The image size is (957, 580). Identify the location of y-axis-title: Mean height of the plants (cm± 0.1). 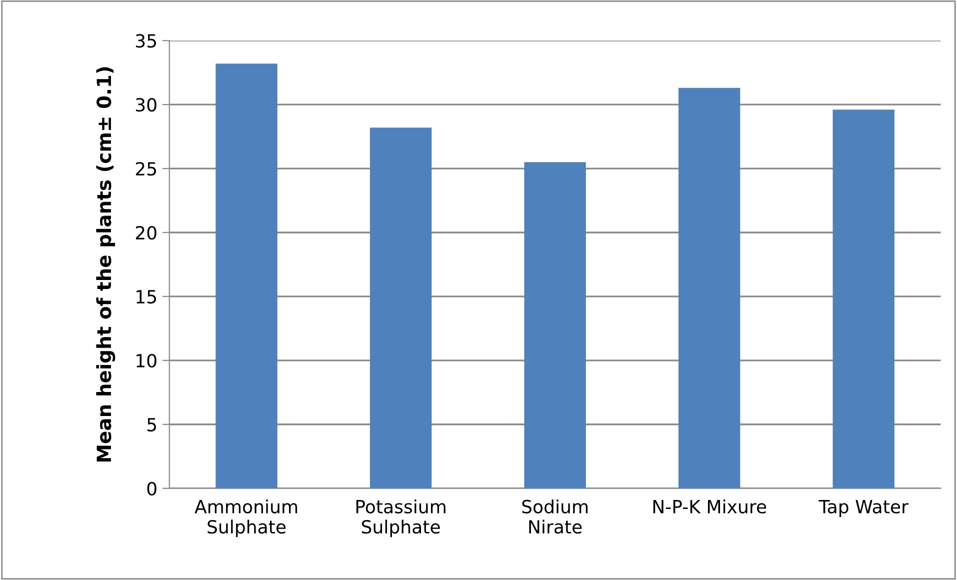
(106, 264).